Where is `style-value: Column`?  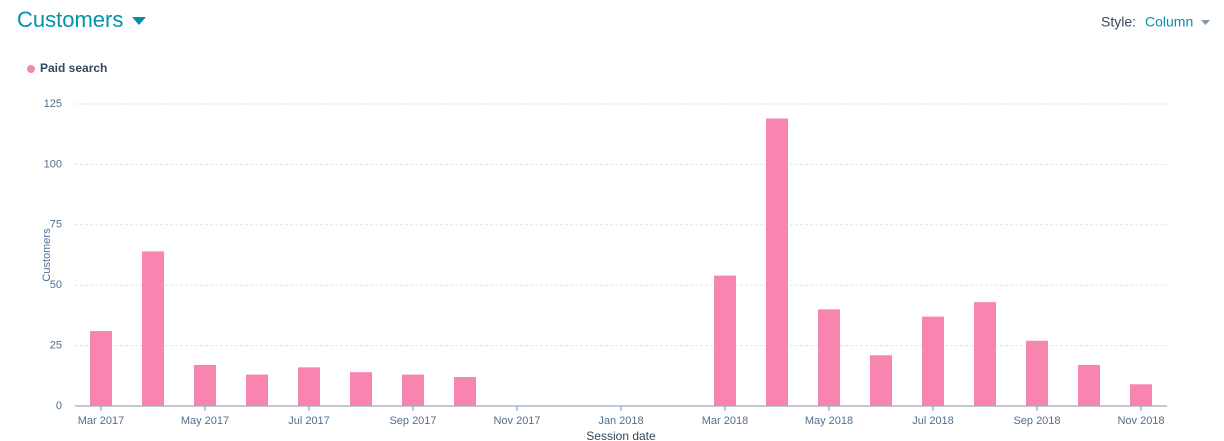 style-value: Column is located at coordinates (1169, 22).